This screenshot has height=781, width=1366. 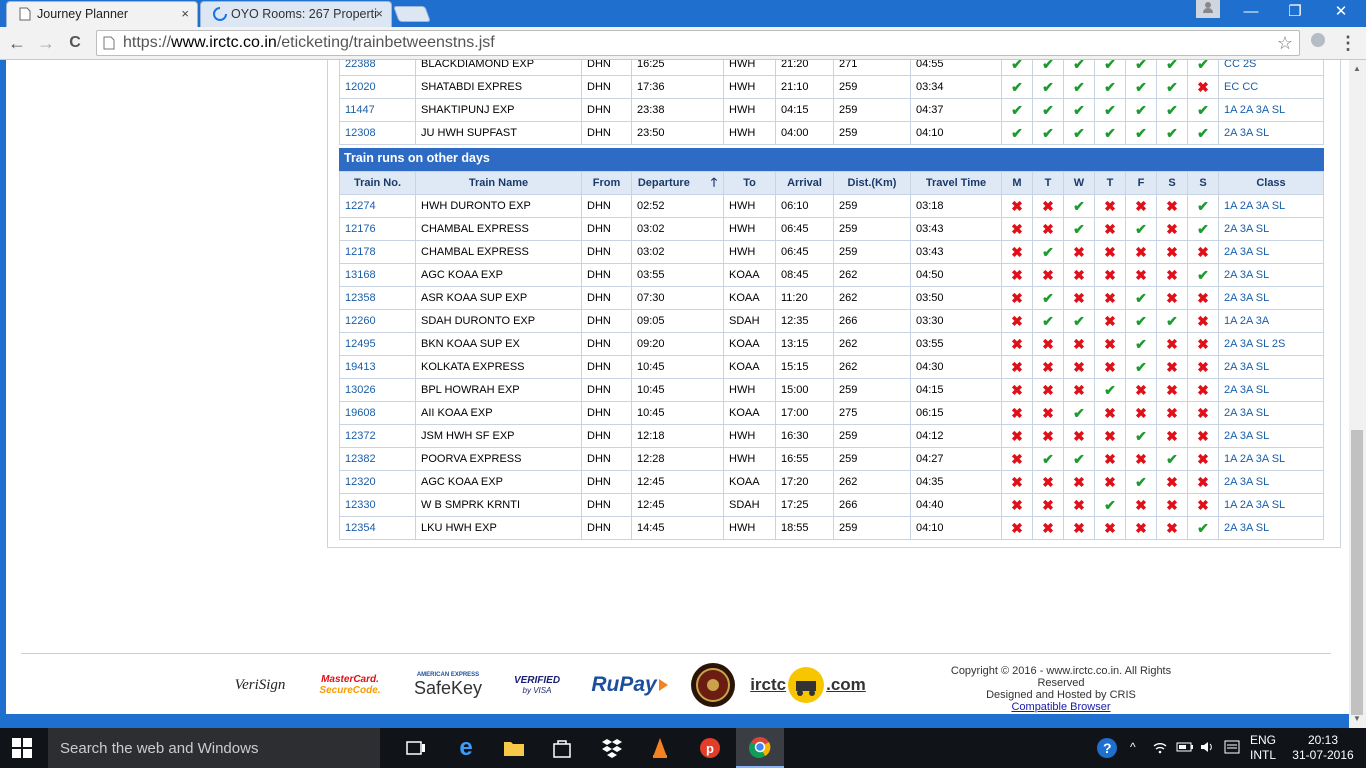 I want to click on train-number: 13168, so click(x=377, y=275).